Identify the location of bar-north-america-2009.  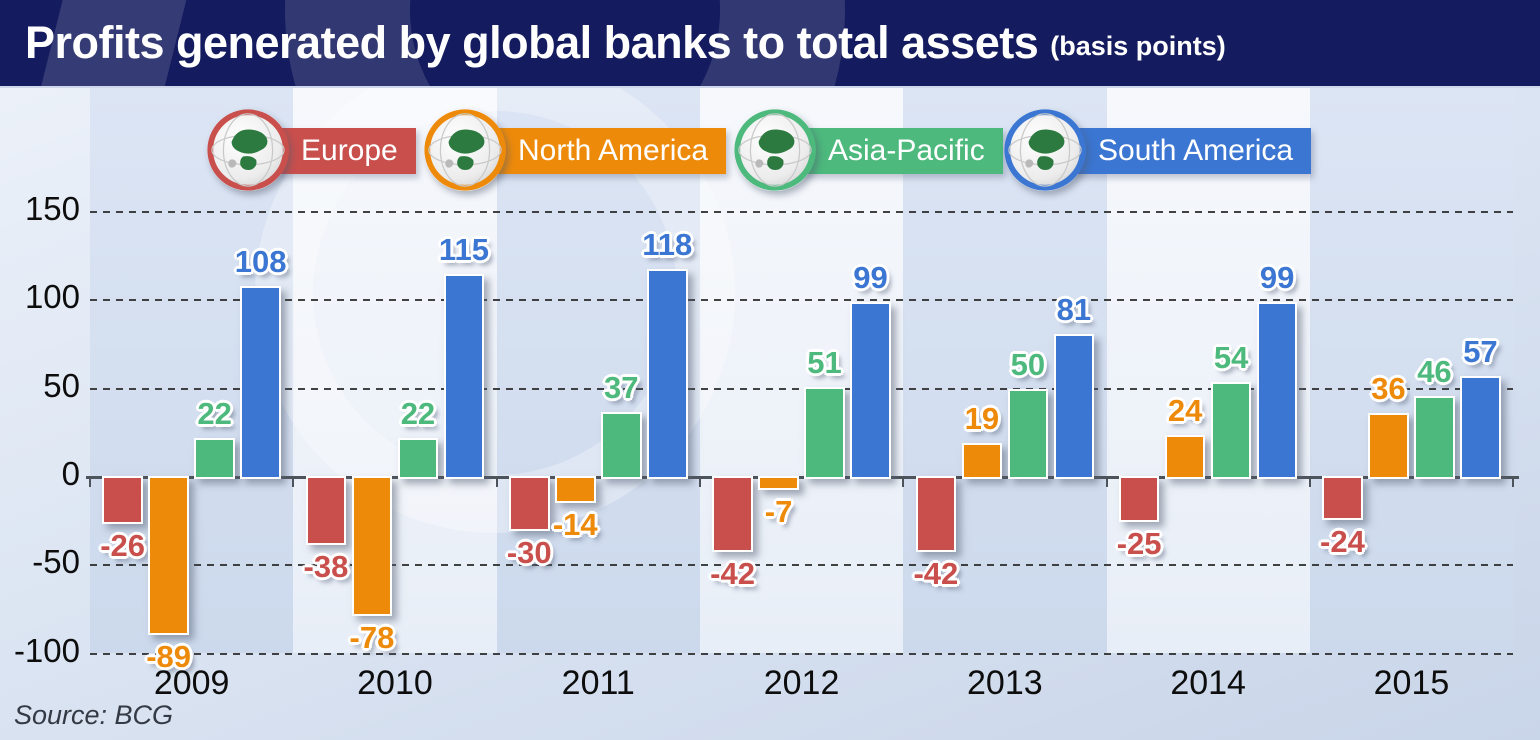
(168, 556).